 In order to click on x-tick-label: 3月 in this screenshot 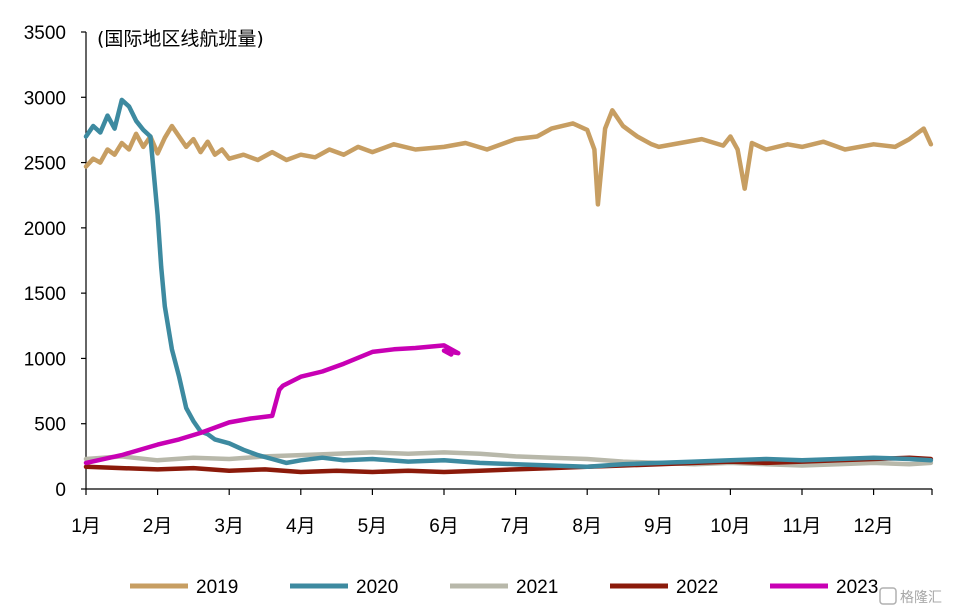, I will do `click(229, 526)`.